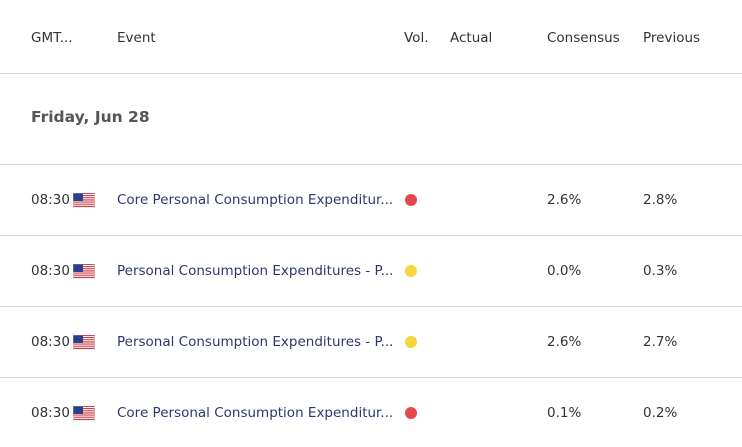  I want to click on consensus: 0.0%, so click(564, 271).